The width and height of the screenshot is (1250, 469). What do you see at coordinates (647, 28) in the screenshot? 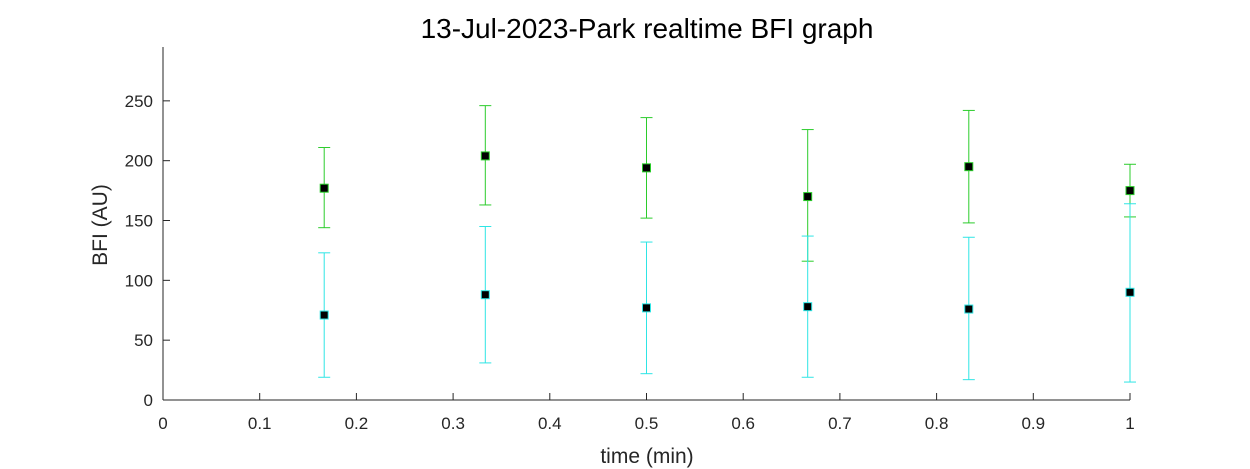
I see `chart-title: 13-Jul-2023-Park realtime BFI graph` at bounding box center [647, 28].